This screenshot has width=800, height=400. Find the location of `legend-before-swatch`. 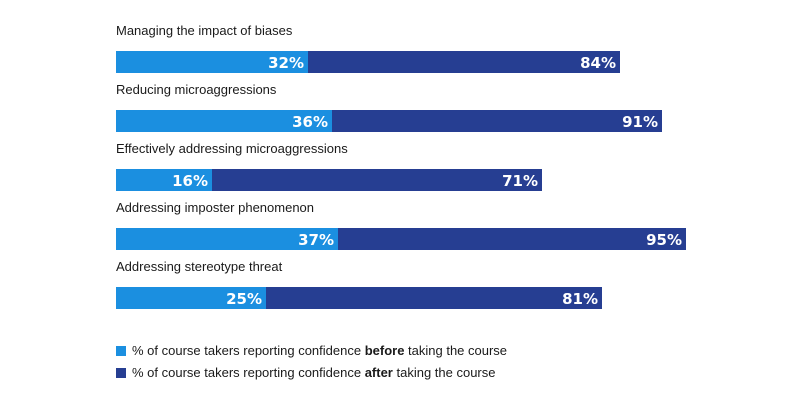

legend-before-swatch is located at coordinates (121, 350).